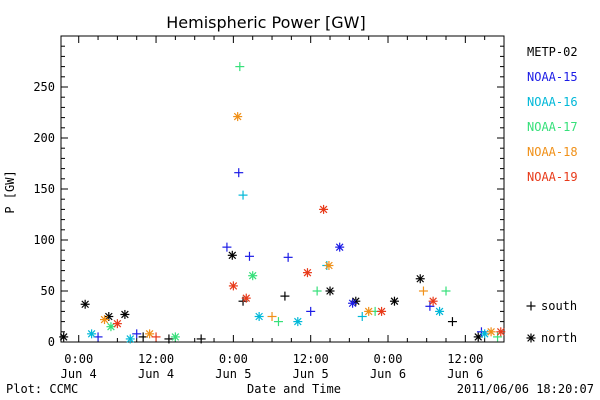 The width and height of the screenshot is (600, 400). I want to click on legend-entry: METP-02, so click(552, 52).